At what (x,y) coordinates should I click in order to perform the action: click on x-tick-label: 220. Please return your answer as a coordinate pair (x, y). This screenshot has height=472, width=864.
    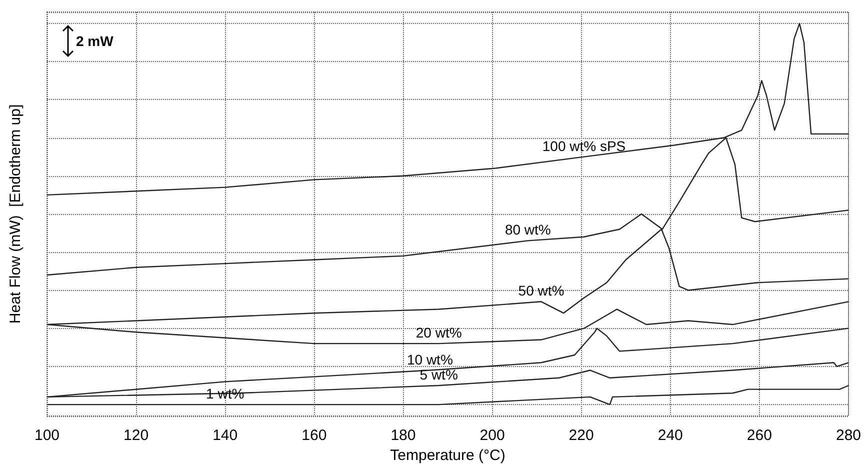
    Looking at the image, I should click on (581, 435).